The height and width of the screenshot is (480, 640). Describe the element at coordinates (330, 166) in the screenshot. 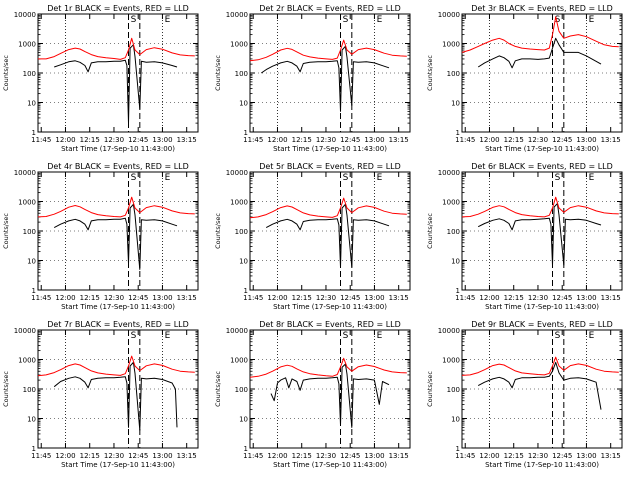

I see `chart-title: Det 5r BLACK = Events, RED = LLD` at that location.